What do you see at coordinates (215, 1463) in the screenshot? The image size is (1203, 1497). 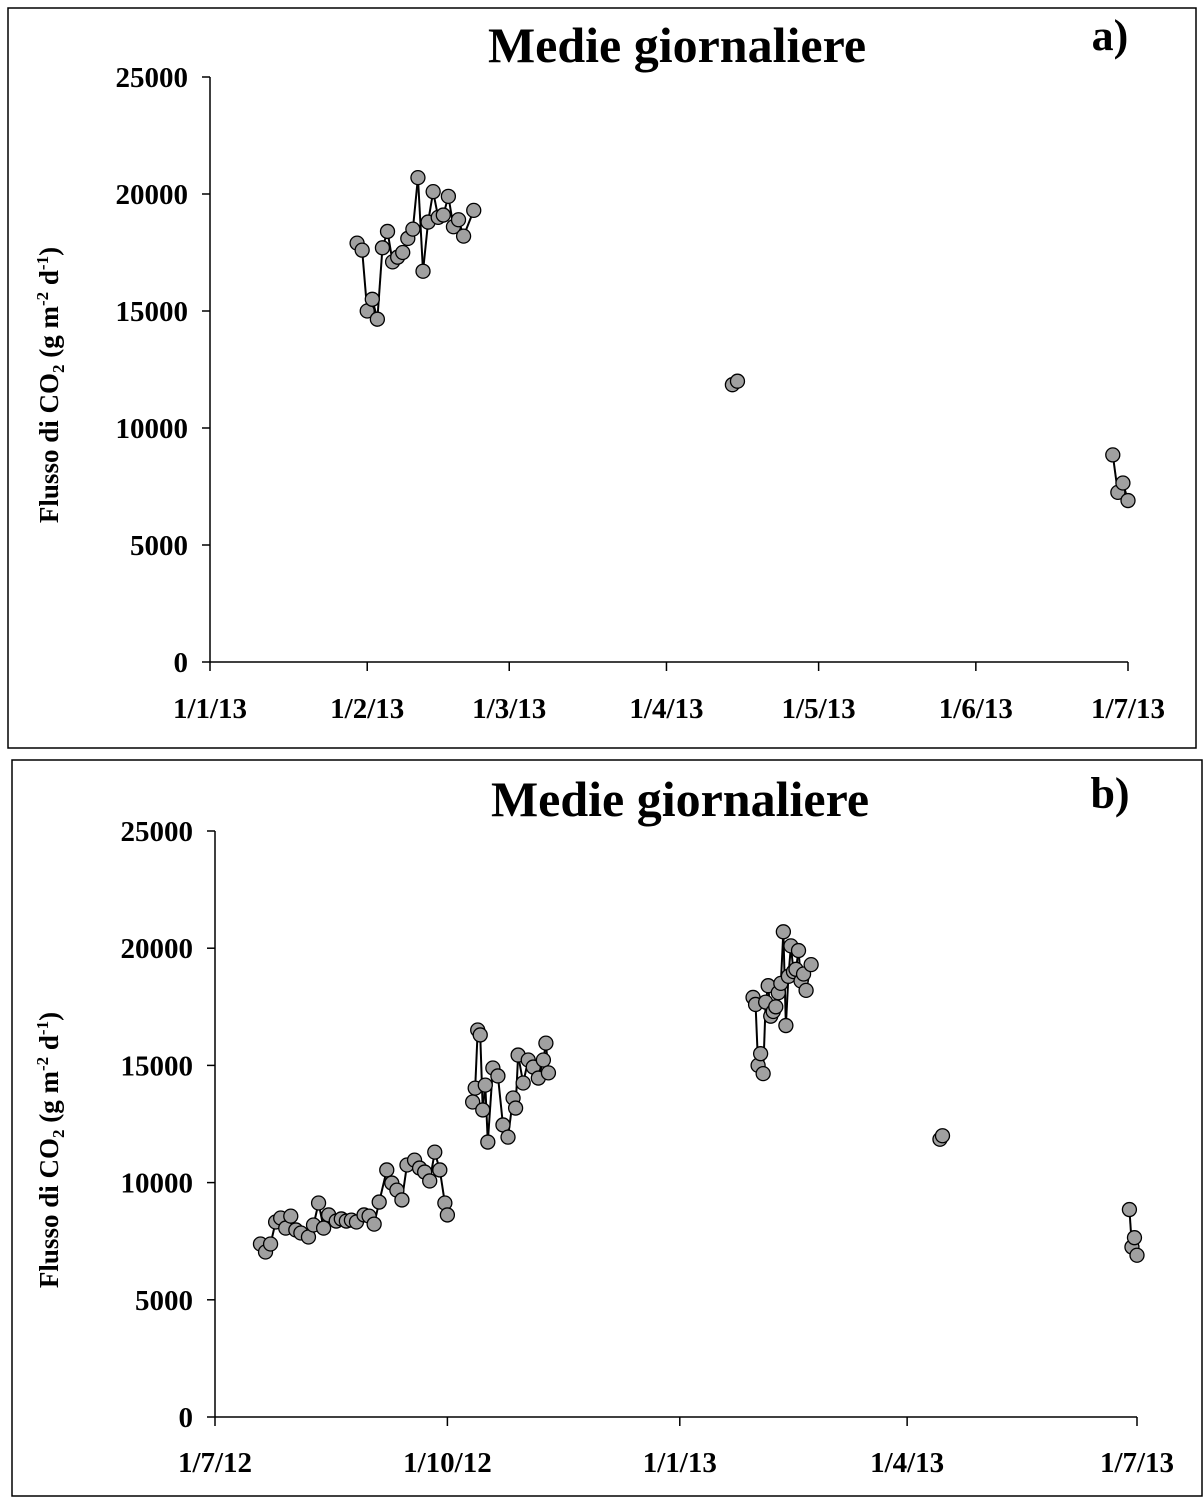 I see `x-tick-label: 1/7/12` at bounding box center [215, 1463].